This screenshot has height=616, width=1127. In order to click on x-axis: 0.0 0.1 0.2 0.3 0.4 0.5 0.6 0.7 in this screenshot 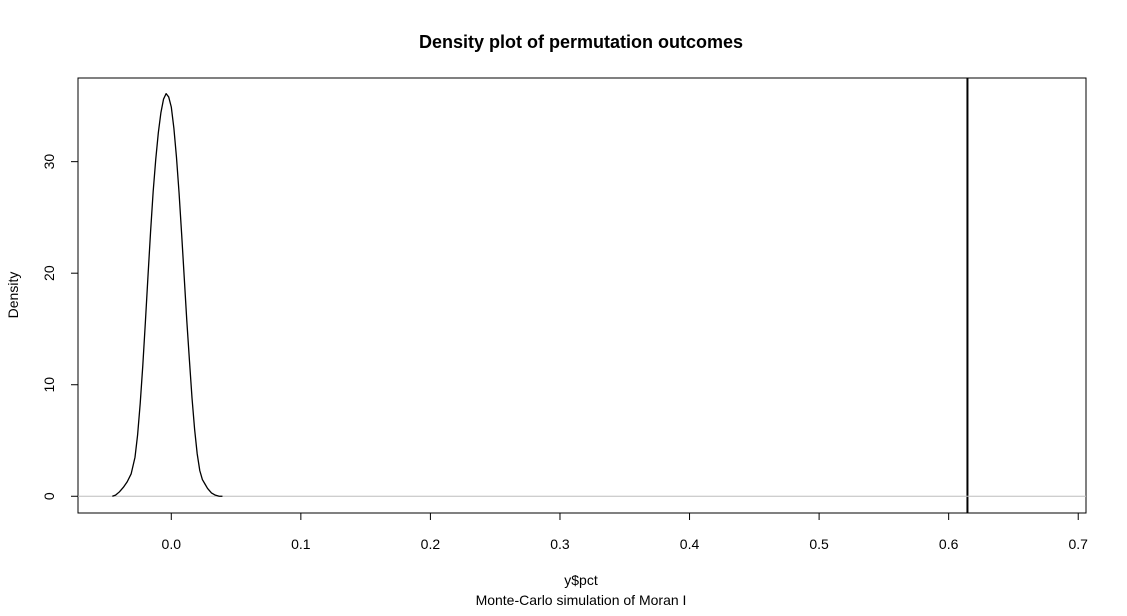, I will do `click(625, 532)`.